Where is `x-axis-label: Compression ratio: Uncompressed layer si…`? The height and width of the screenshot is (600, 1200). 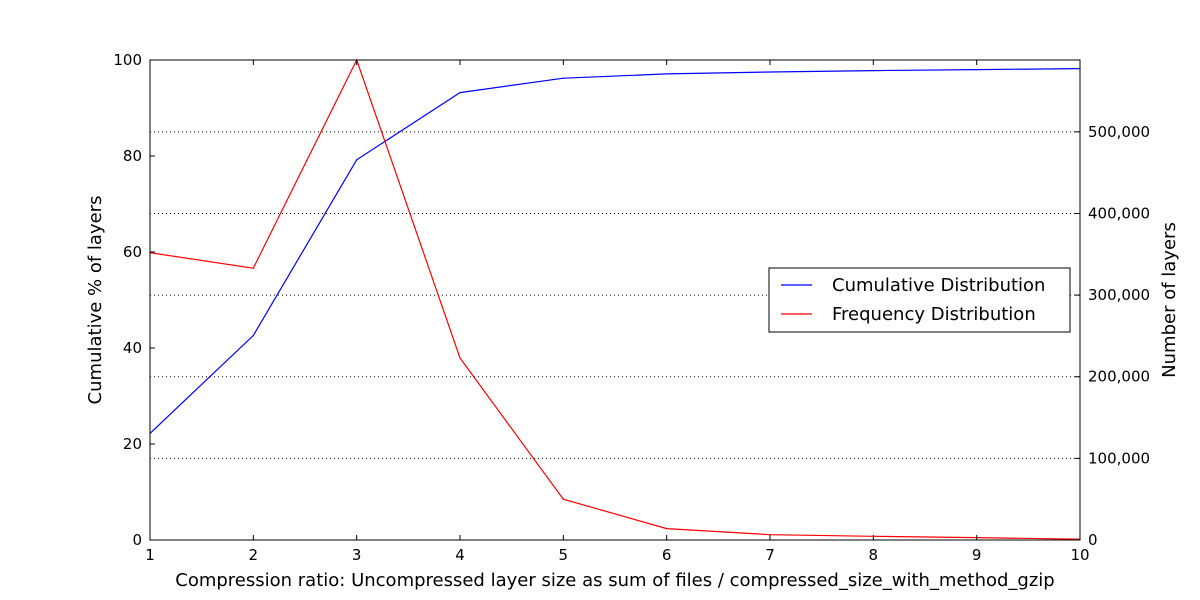 x-axis-label: Compression ratio: Uncompressed layer si… is located at coordinates (614, 580).